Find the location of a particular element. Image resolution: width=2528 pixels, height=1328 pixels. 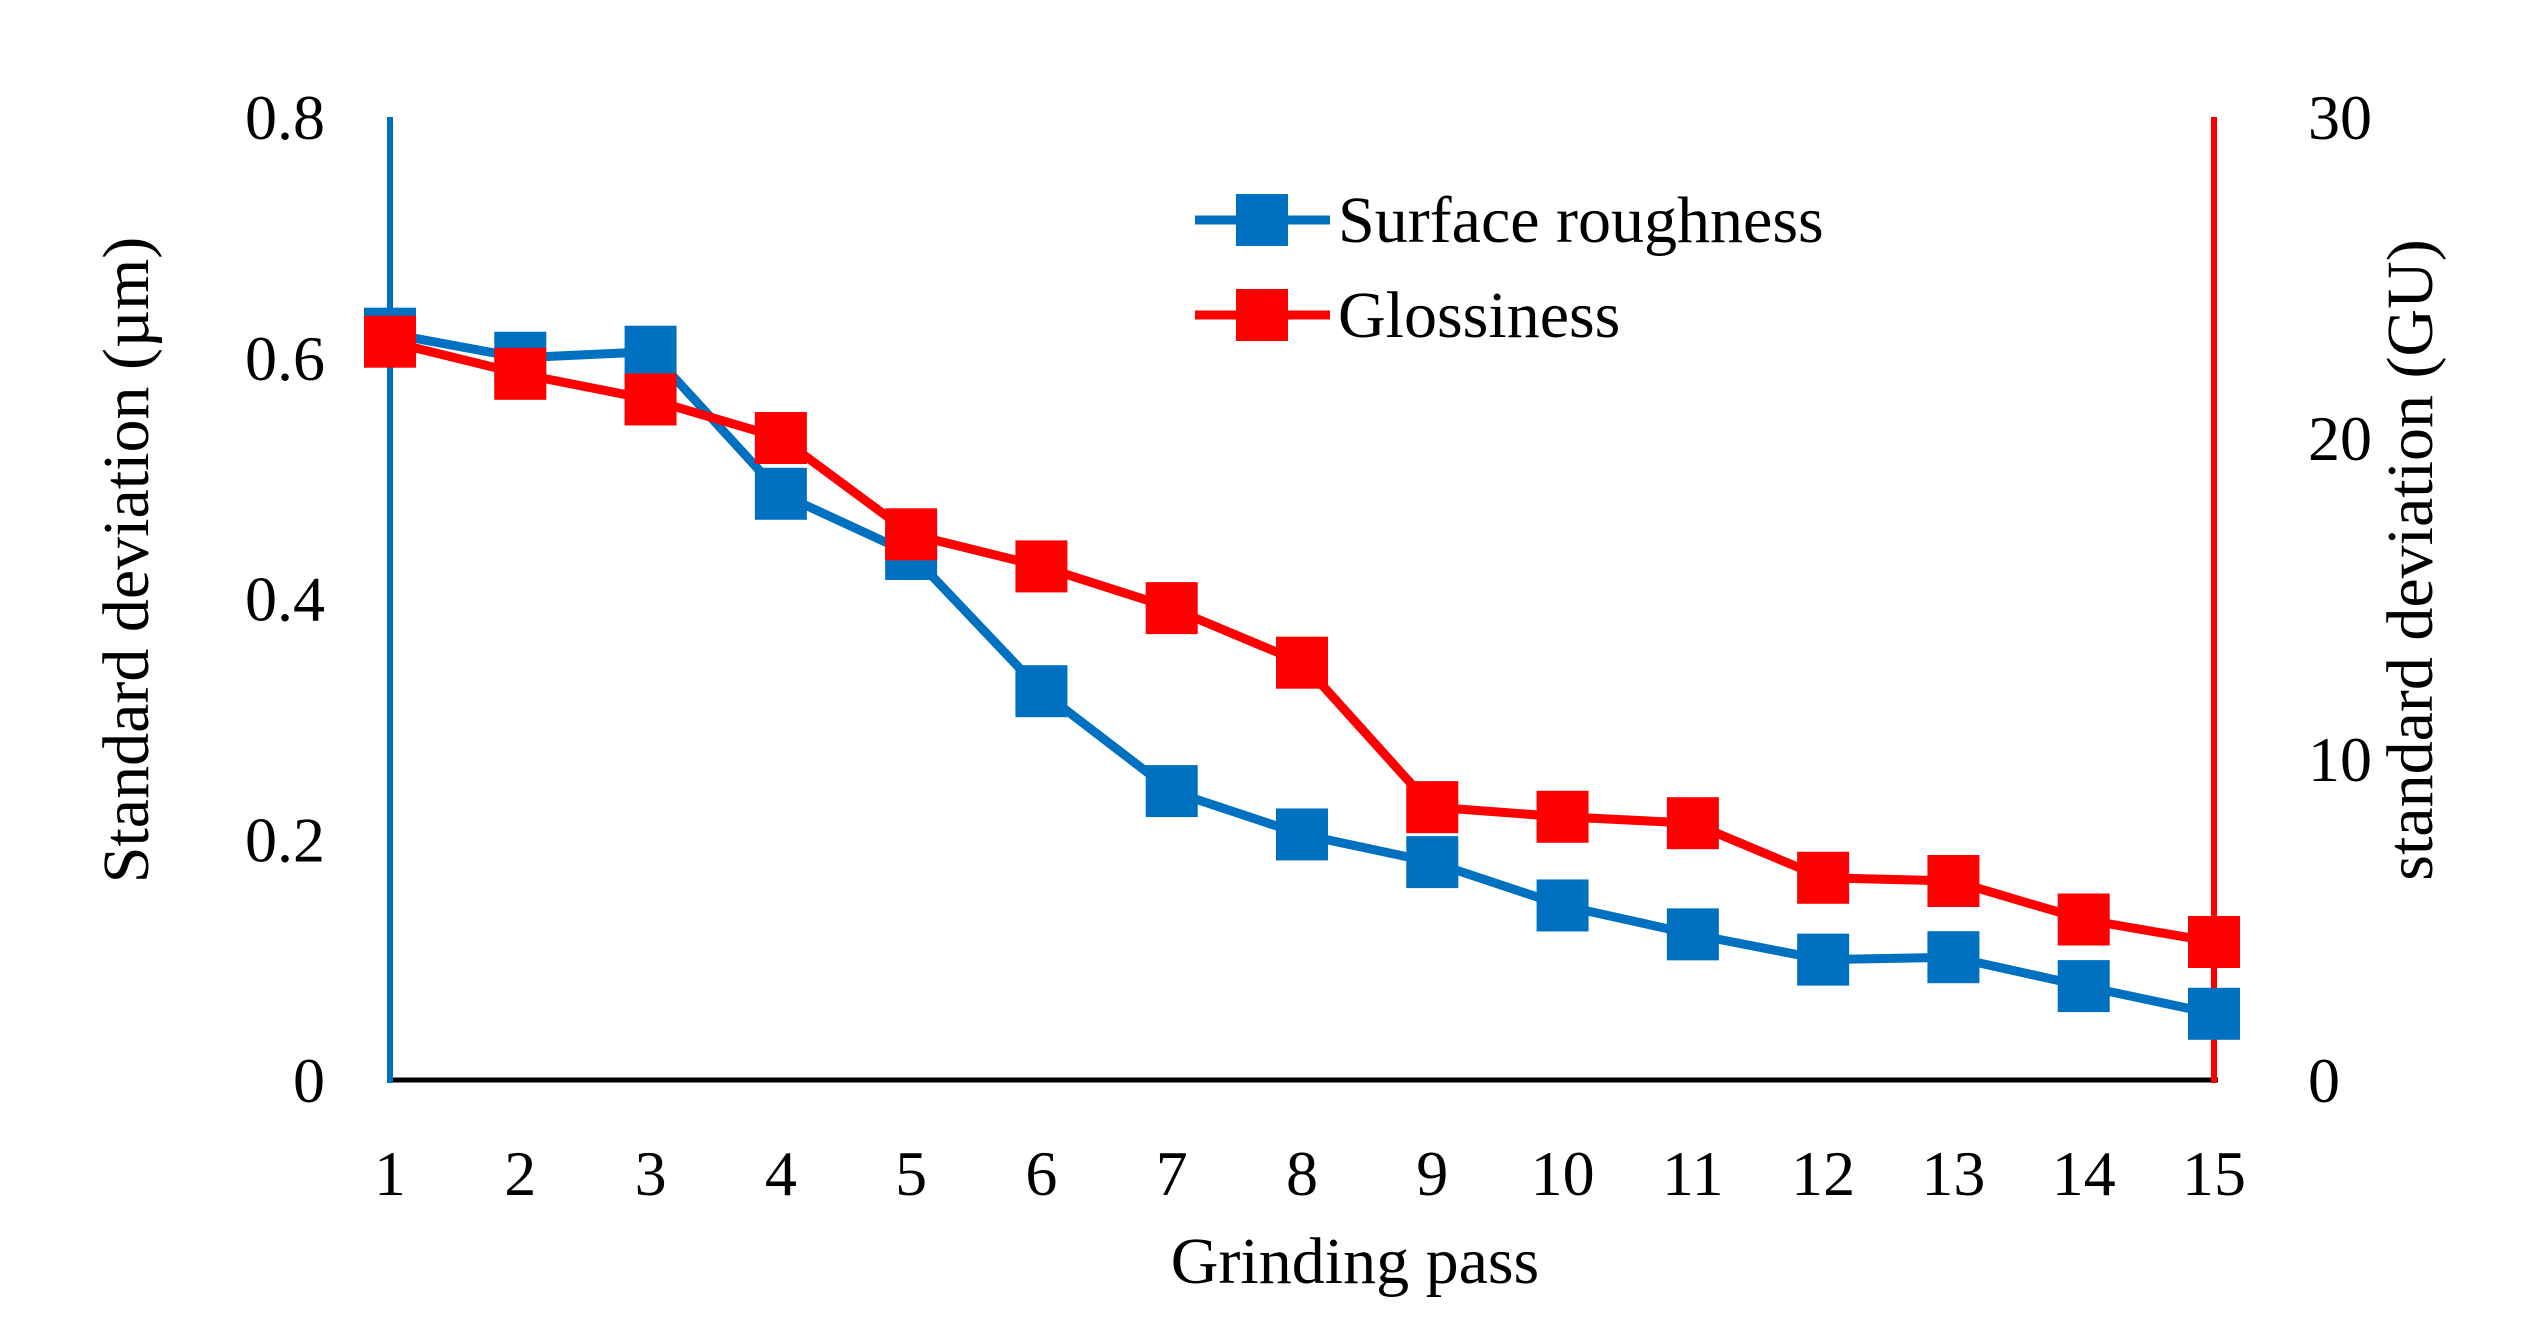

x-tick-label: 9 is located at coordinates (1432, 1173).